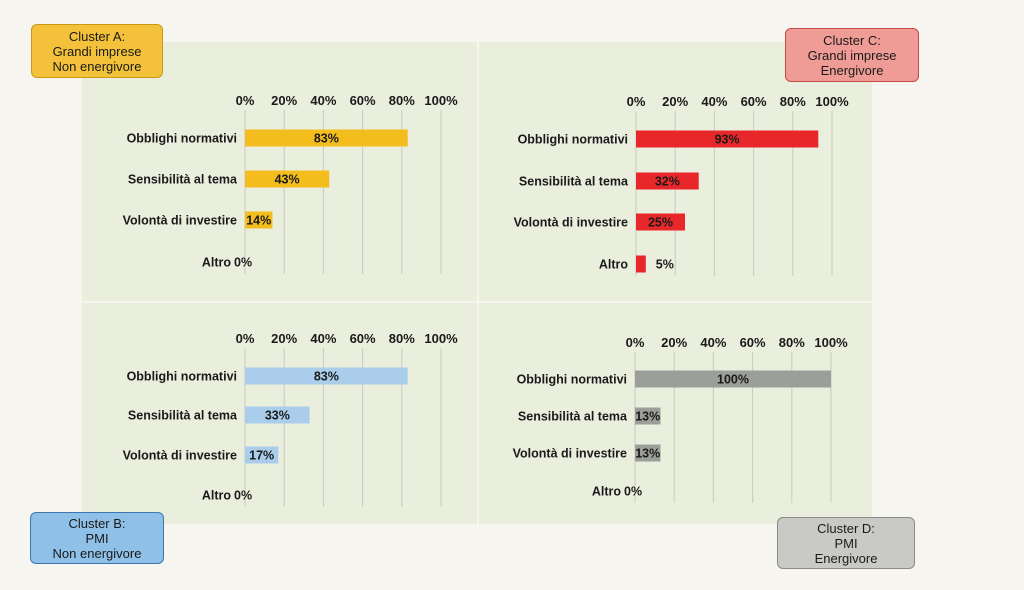 The width and height of the screenshot is (1024, 590). What do you see at coordinates (846, 528) in the screenshot?
I see `cluster-d-line-1: Cluster D:` at bounding box center [846, 528].